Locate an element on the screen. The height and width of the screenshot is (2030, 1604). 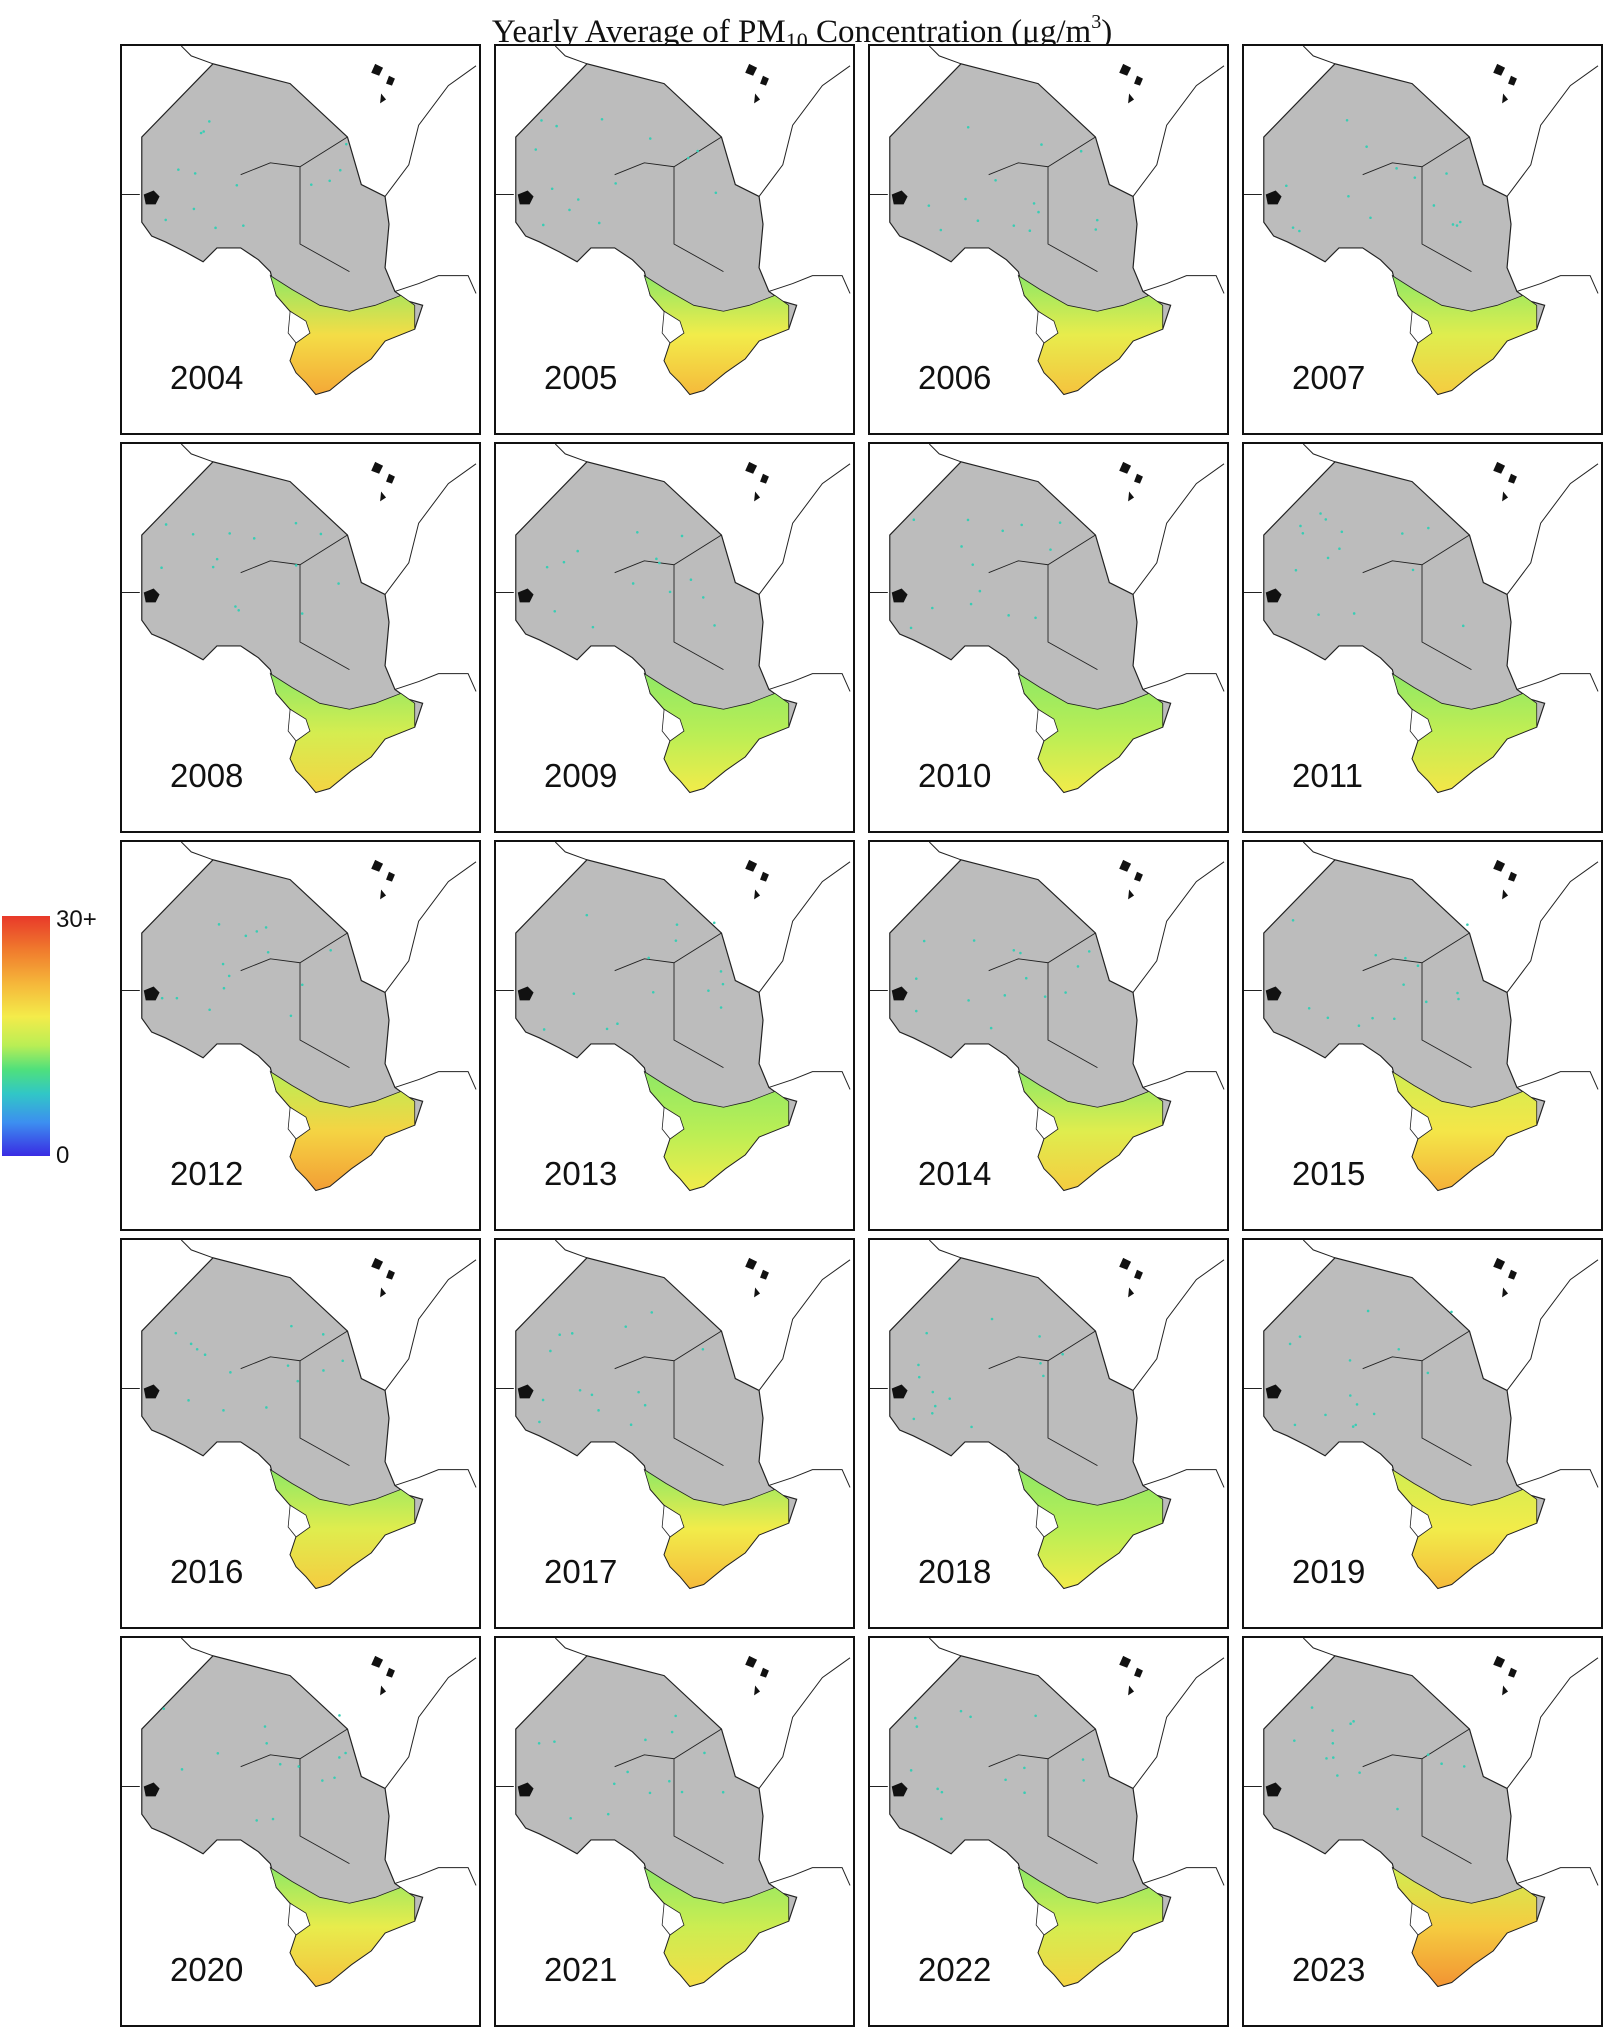
map-panel-2015: 2015 is located at coordinates (1422, 1035).